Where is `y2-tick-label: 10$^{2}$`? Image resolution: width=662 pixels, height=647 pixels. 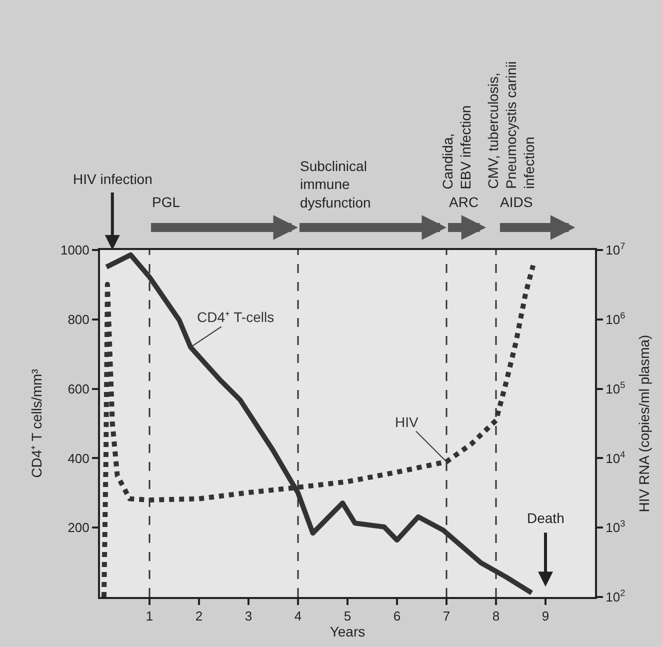
y2-tick-label: 10$^{2}$ is located at coordinates (616, 596).